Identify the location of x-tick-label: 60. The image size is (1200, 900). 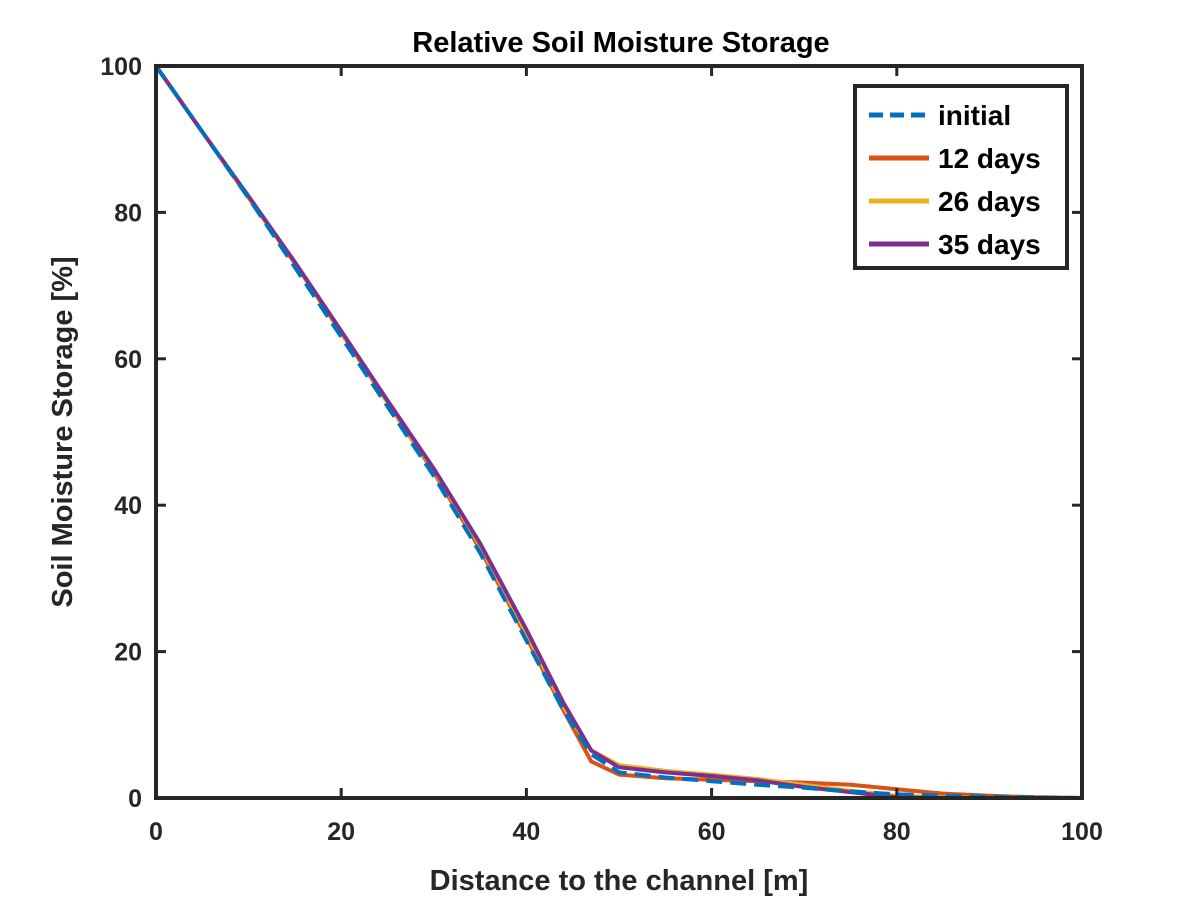
(712, 832).